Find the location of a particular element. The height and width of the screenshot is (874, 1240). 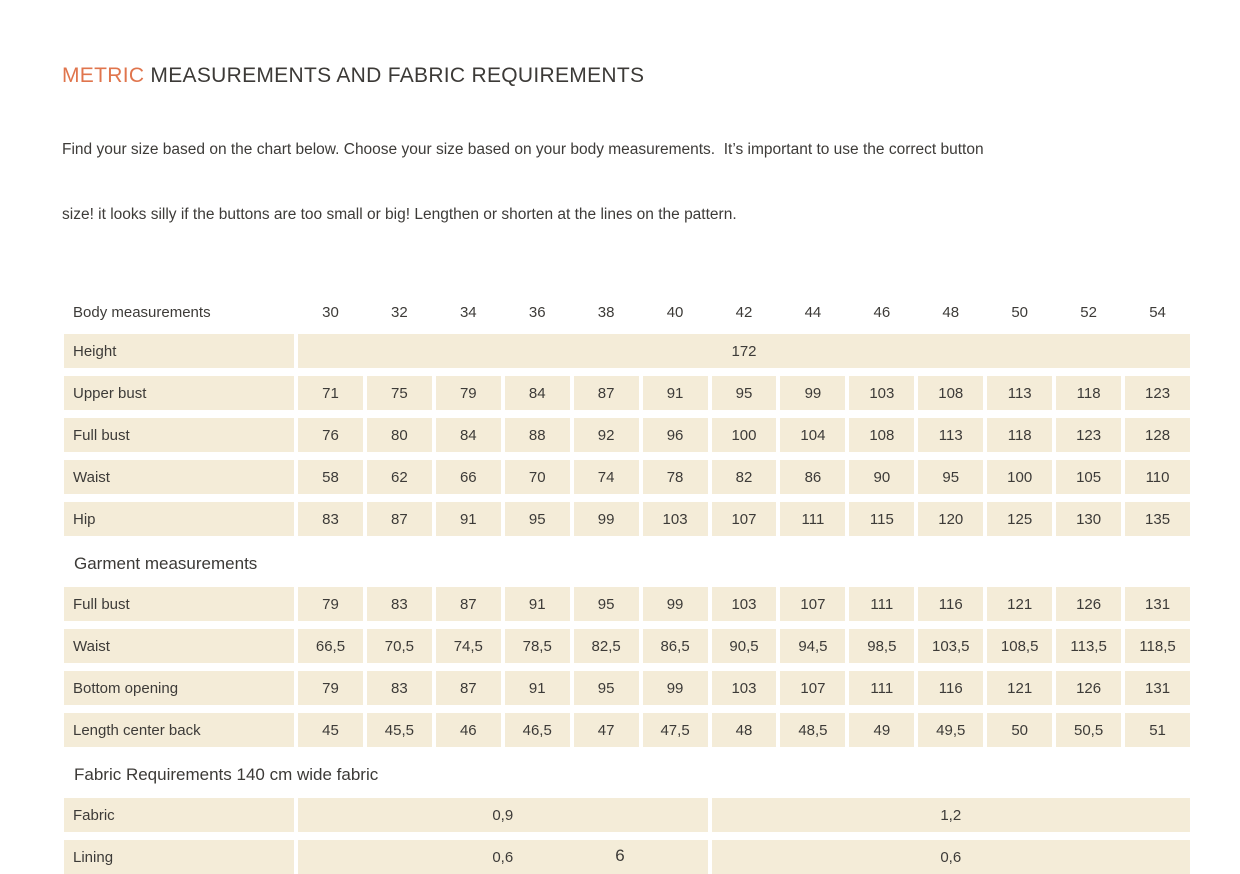

size-value-cell: 115 is located at coordinates (882, 519).